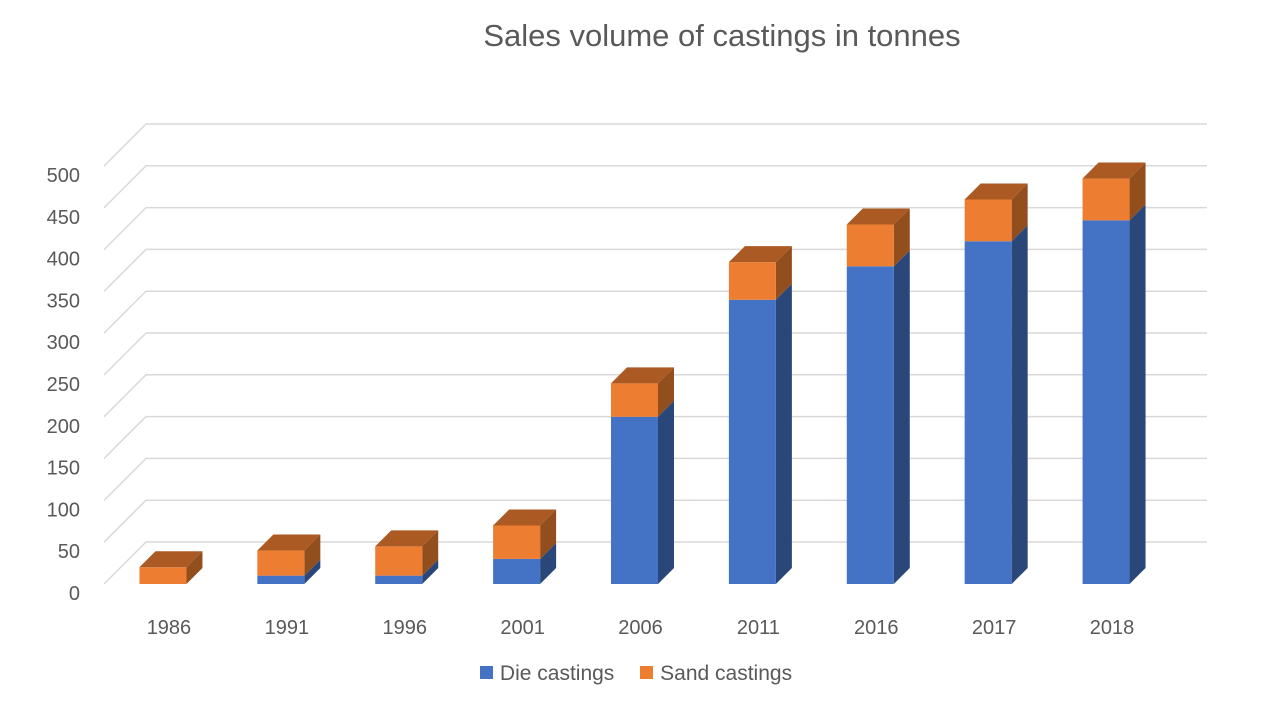 The width and height of the screenshot is (1264, 712). What do you see at coordinates (1106, 402) in the screenshot?
I see `bar-die-castings-2018` at bounding box center [1106, 402].